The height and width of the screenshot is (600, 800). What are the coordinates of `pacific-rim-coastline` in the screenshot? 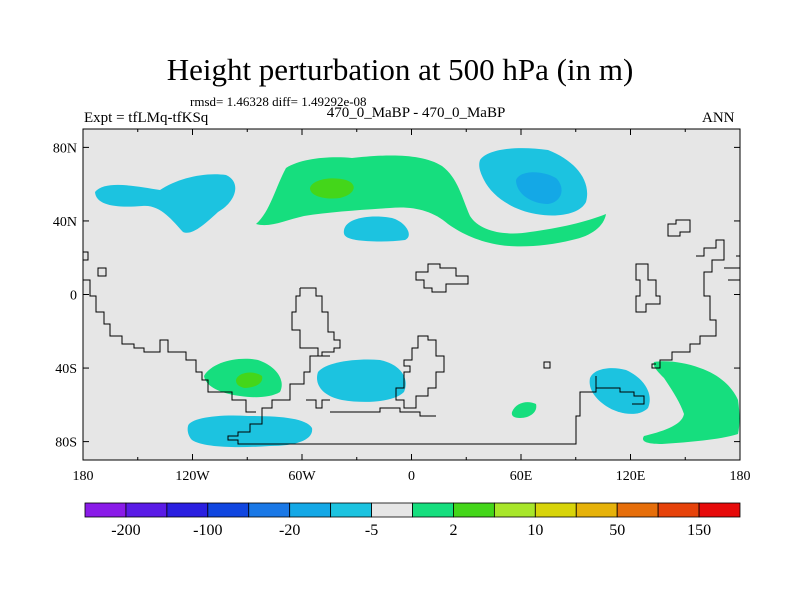 It's located at (688, 304).